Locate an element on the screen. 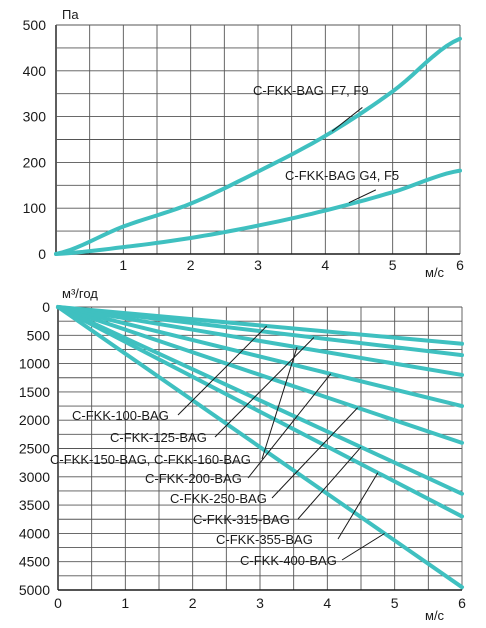 Image resolution: width=486 pixels, height=628 pixels. series-label-125: C-FKK-125-BAG is located at coordinates (158, 437).